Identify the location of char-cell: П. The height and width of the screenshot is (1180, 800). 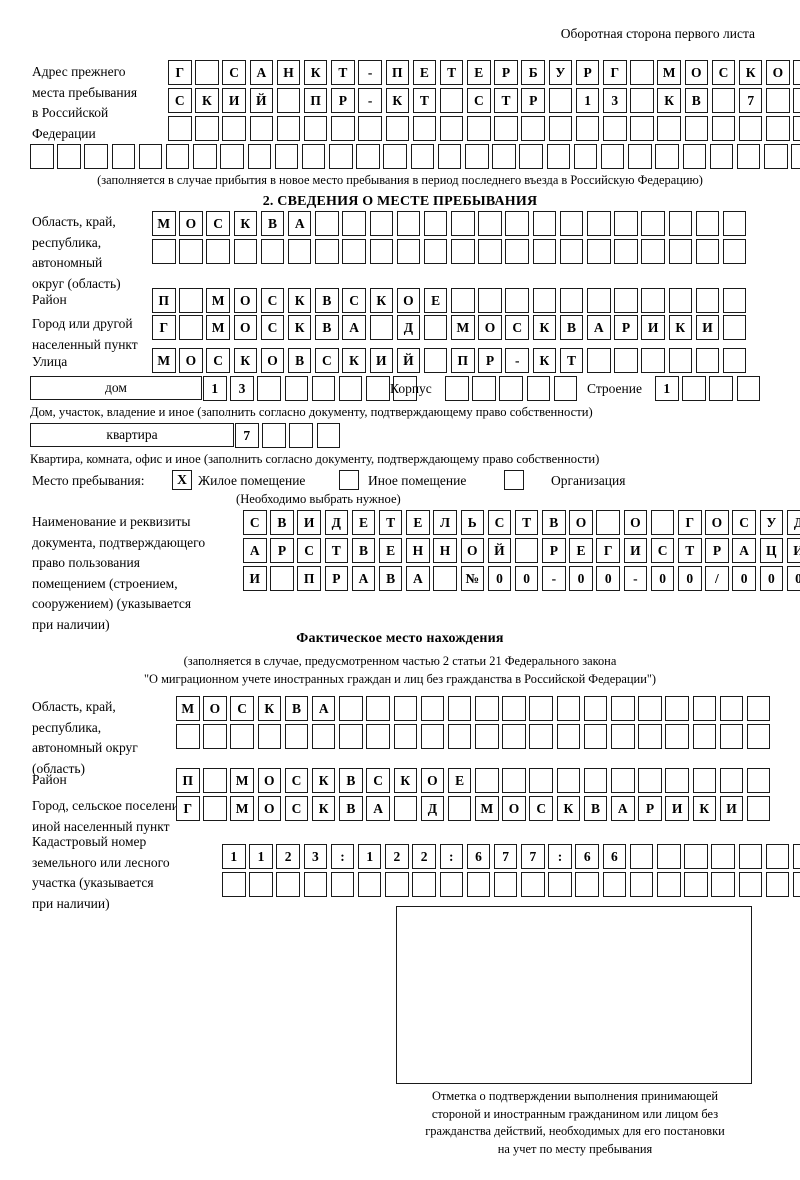
(397, 72).